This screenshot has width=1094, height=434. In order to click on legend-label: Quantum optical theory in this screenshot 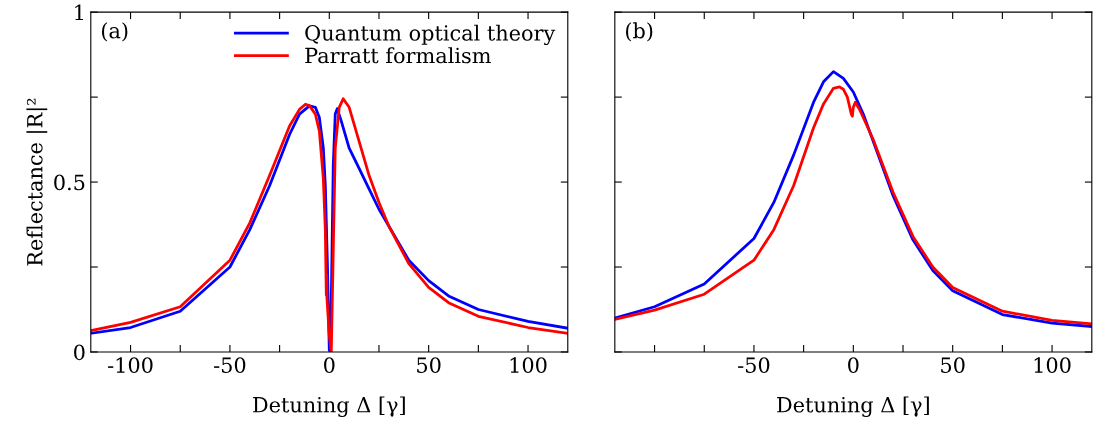, I will do `click(430, 35)`.